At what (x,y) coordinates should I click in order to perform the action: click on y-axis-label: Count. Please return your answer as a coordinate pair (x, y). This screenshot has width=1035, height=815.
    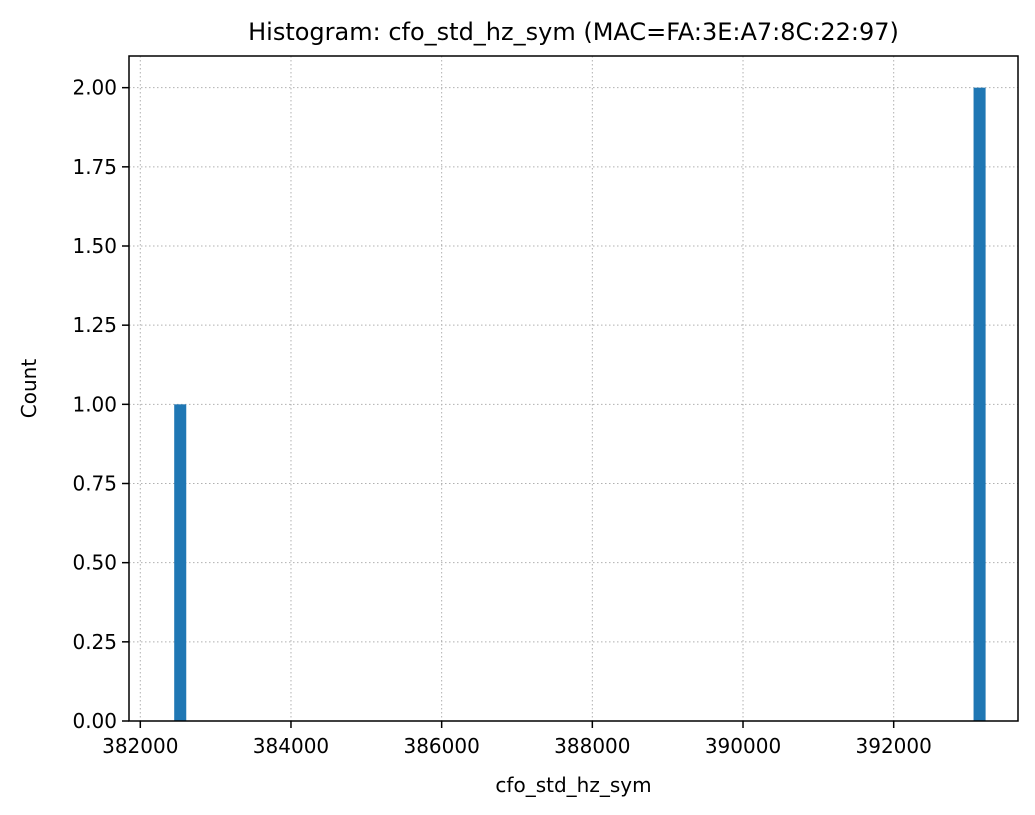
    Looking at the image, I should click on (29, 389).